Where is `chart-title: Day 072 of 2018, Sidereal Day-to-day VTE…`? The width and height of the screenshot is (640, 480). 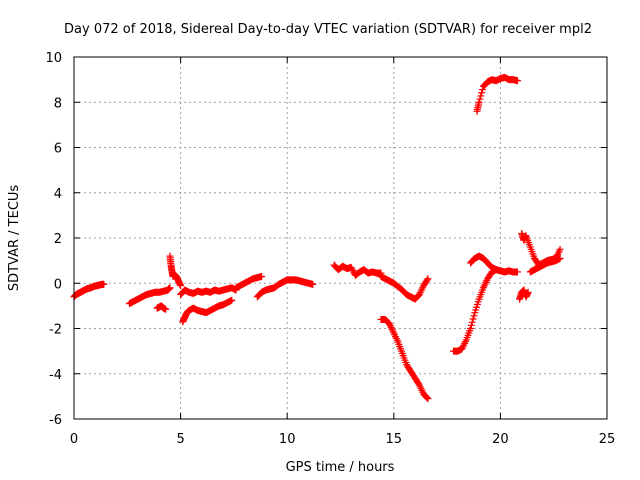 chart-title: Day 072 of 2018, Sidereal Day-to-day VTE… is located at coordinates (328, 29).